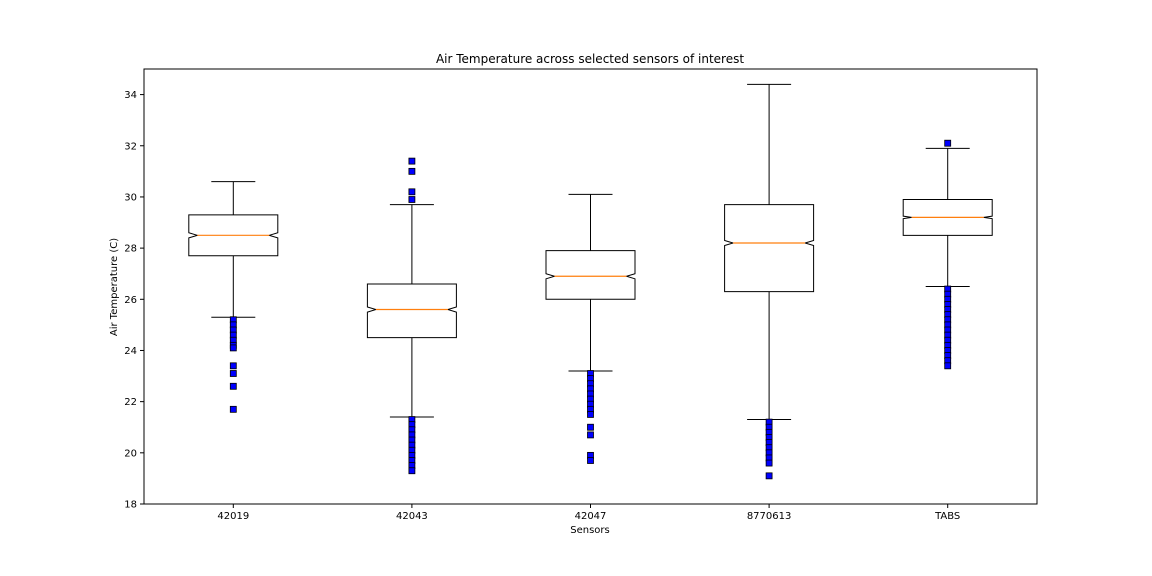  I want to click on x-tick-label: 42019, so click(233, 516).